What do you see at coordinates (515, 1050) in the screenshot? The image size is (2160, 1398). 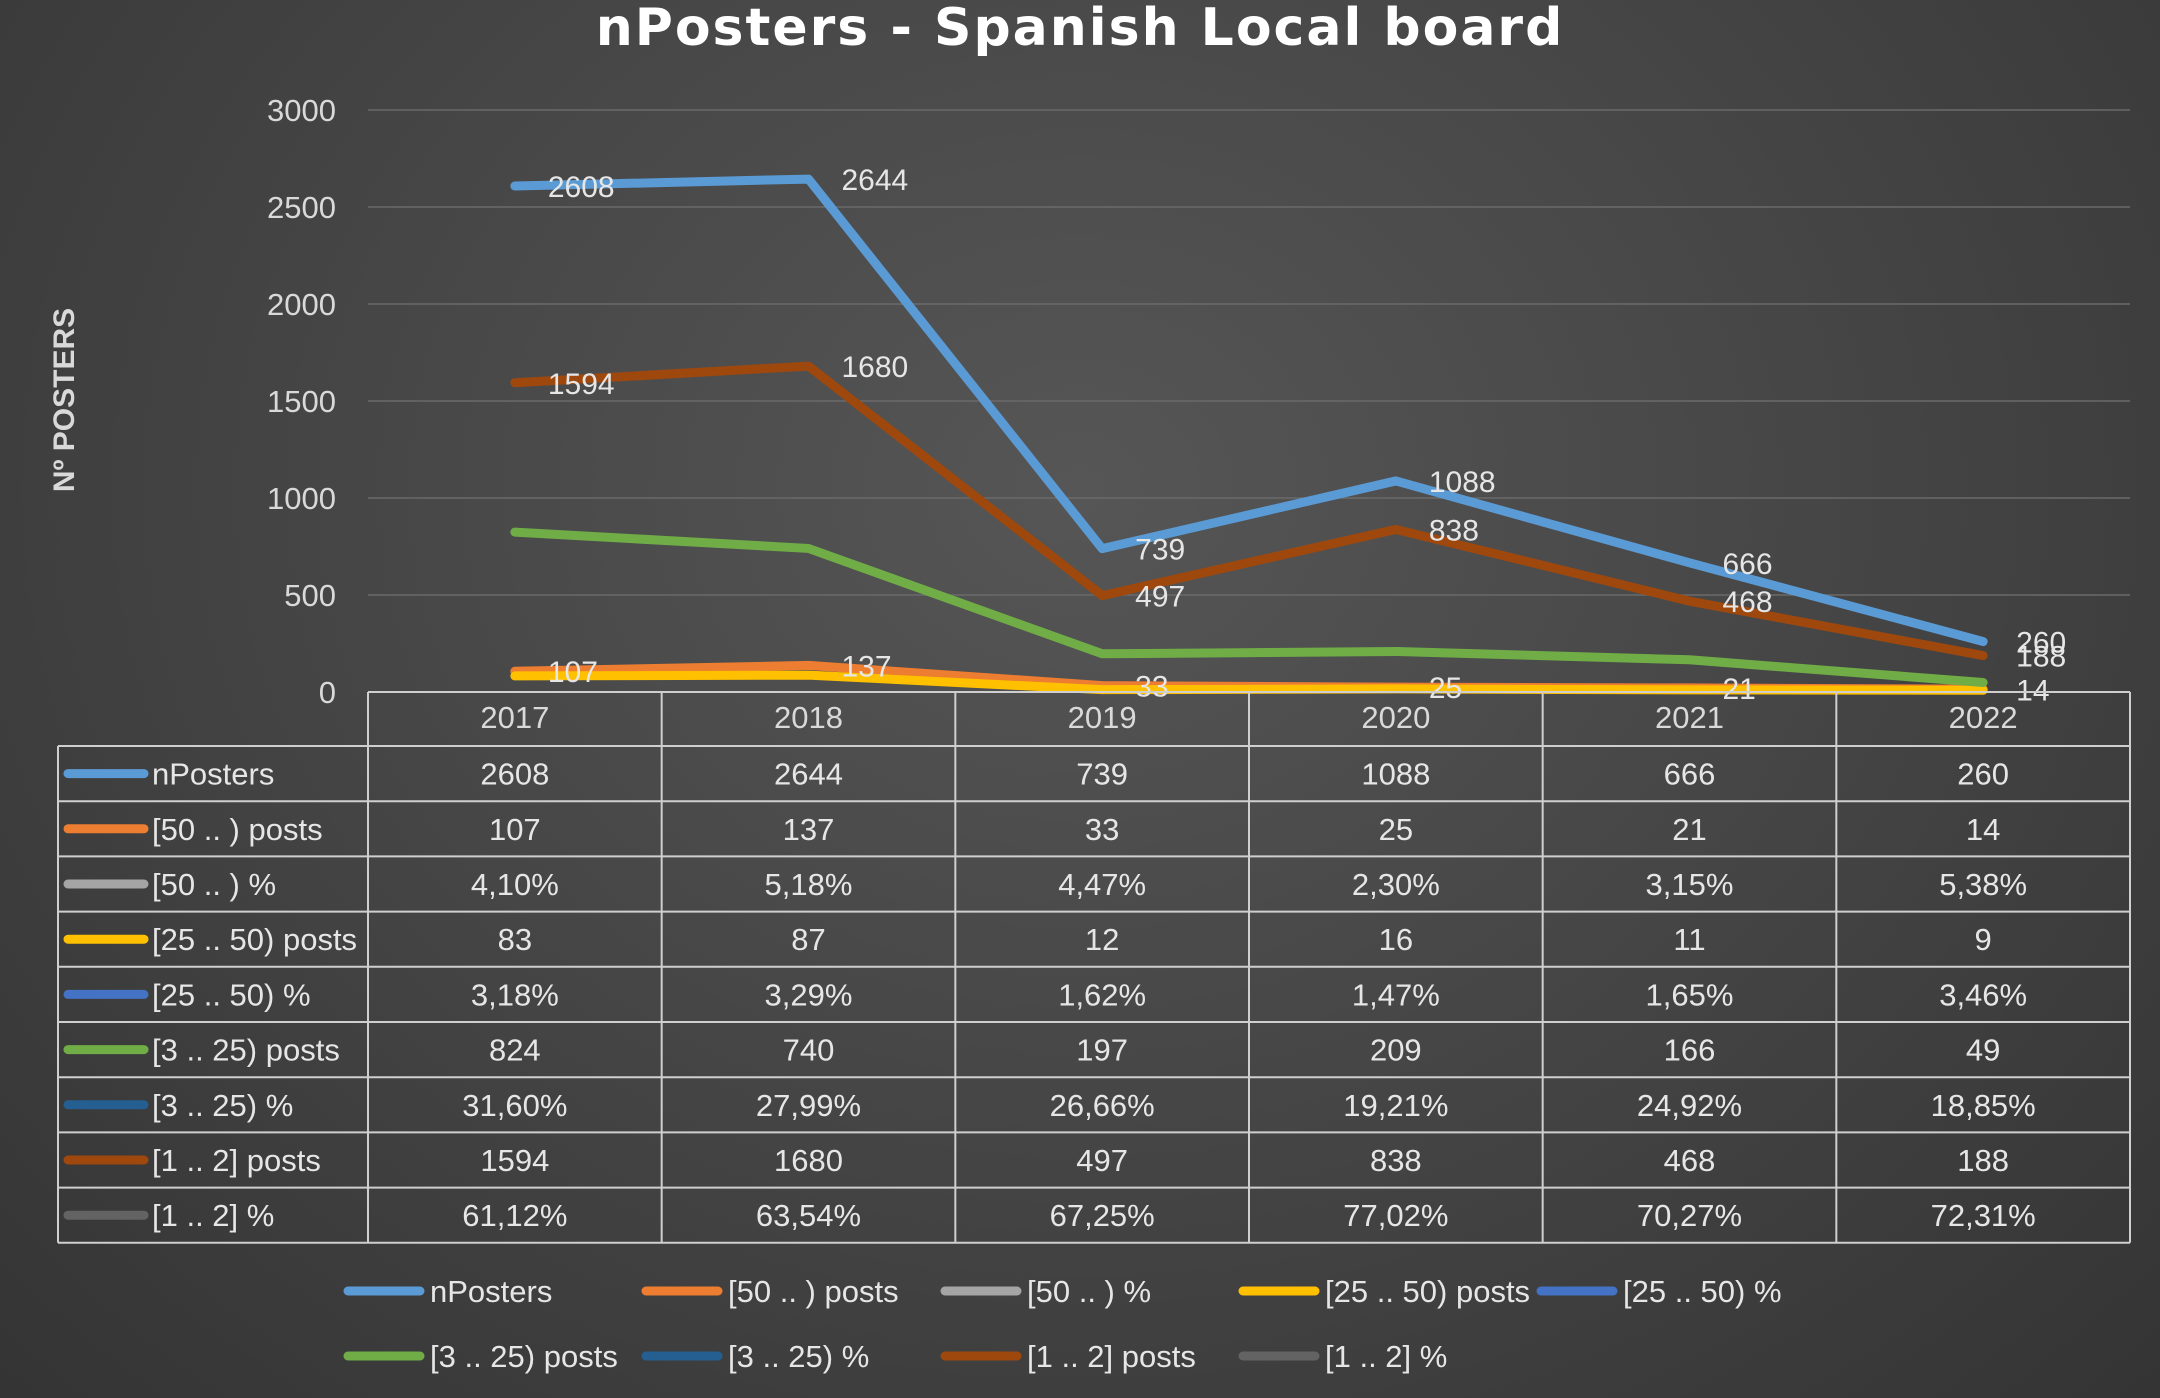 I see `table-cell: 824` at bounding box center [515, 1050].